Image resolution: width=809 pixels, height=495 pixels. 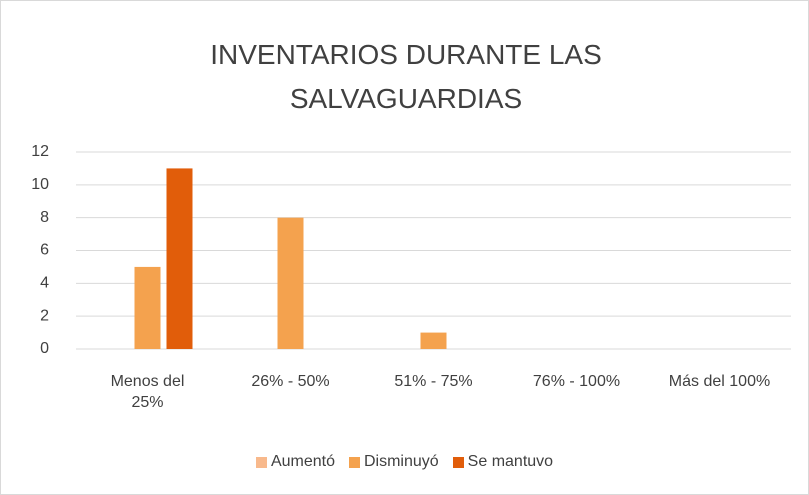 I want to click on x-tick-label: 76% - 100%, so click(x=576, y=381).